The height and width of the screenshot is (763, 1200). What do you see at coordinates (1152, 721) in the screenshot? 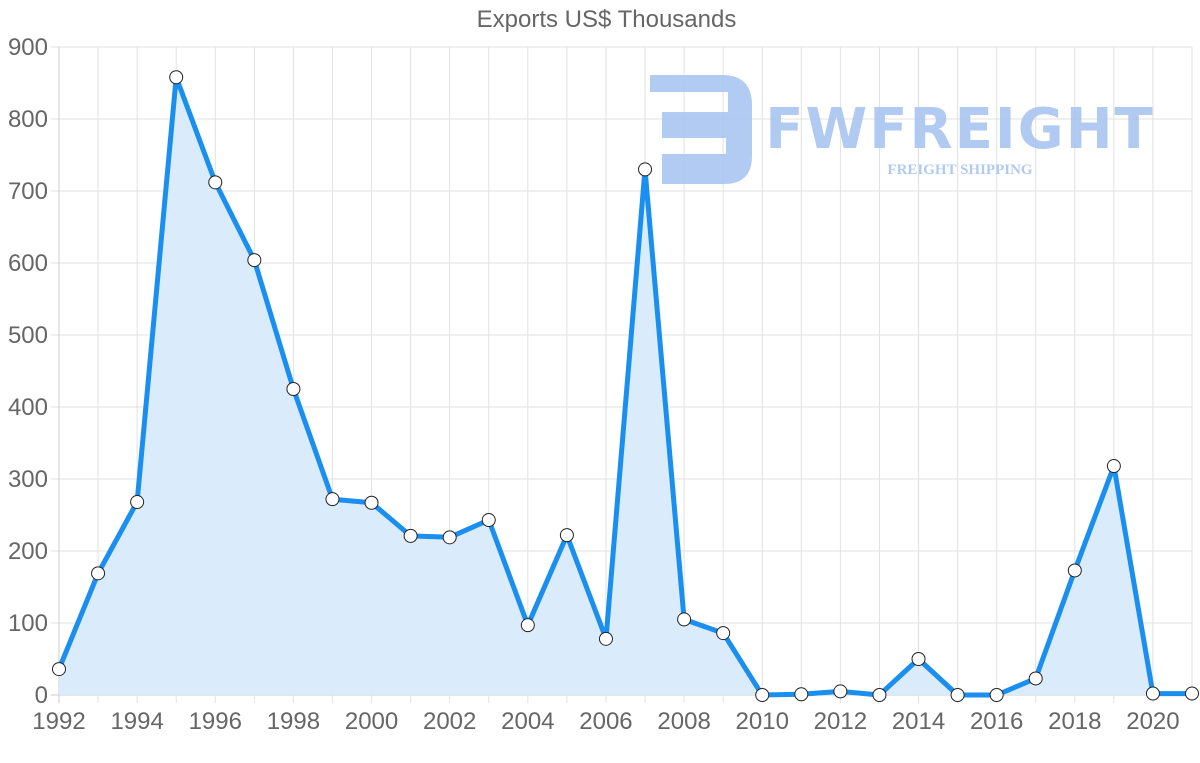
I see `x-tick-label: 2020` at bounding box center [1152, 721].